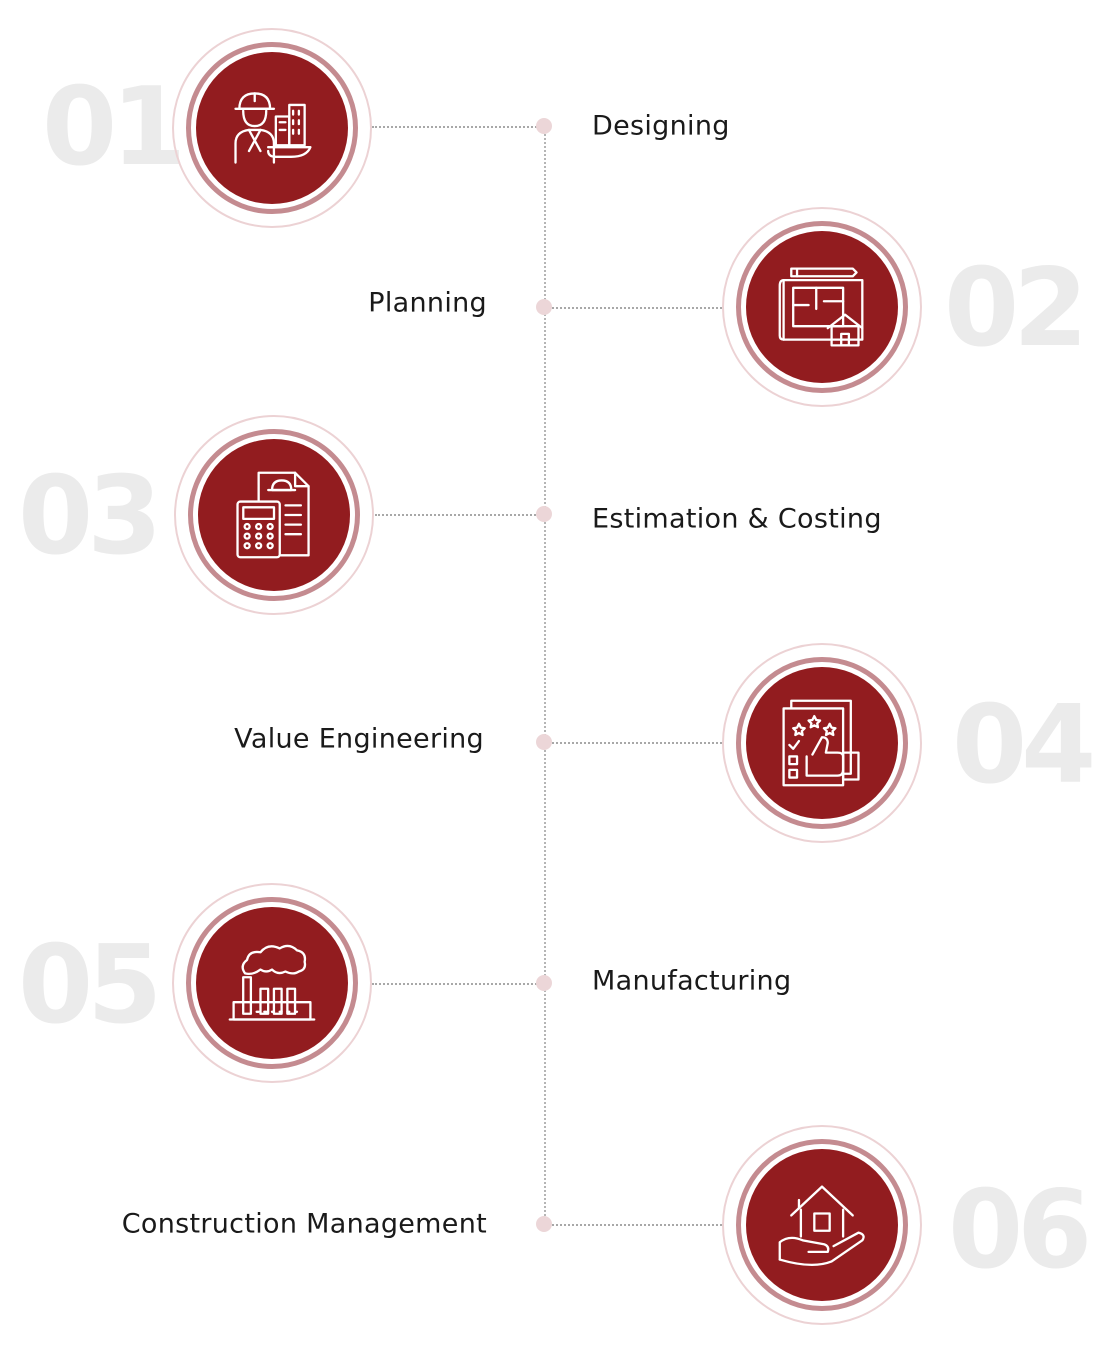 This screenshot has height=1348, width=1115. I want to click on factory-icon, so click(272, 982).